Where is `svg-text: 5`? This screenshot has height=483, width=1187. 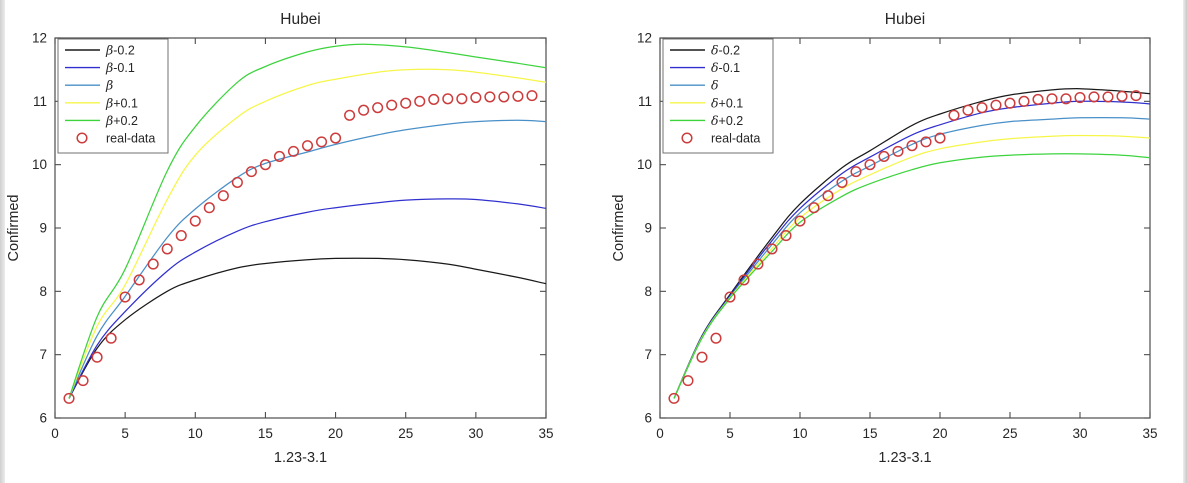 svg-text: 5 is located at coordinates (730, 433).